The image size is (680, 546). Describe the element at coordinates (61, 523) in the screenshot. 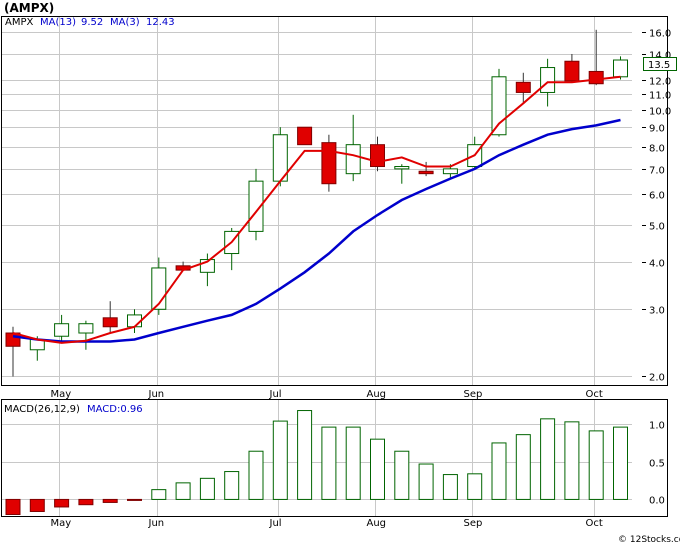

I see `macd-month-label: May` at that location.